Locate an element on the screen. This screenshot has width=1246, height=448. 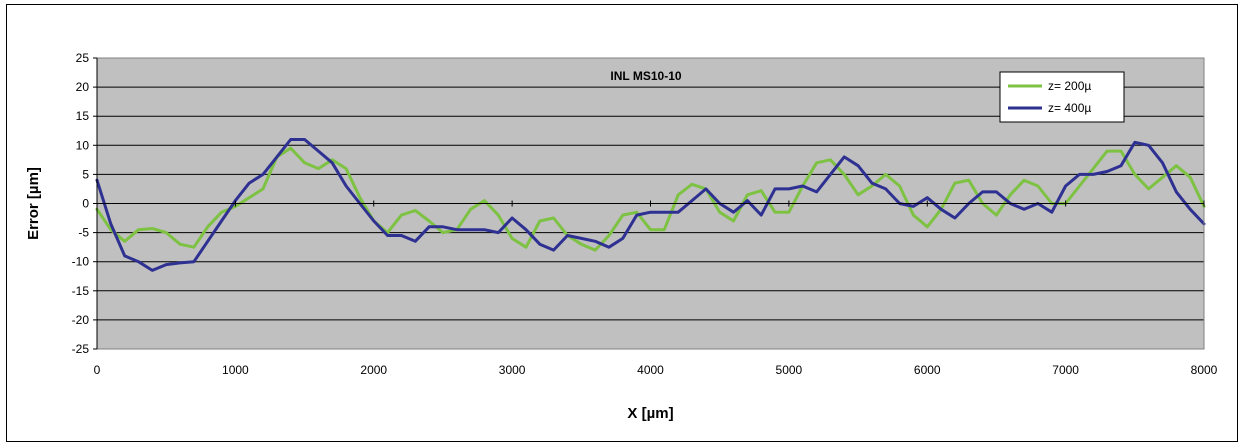
y-tick-label: -15 is located at coordinates (81, 291).